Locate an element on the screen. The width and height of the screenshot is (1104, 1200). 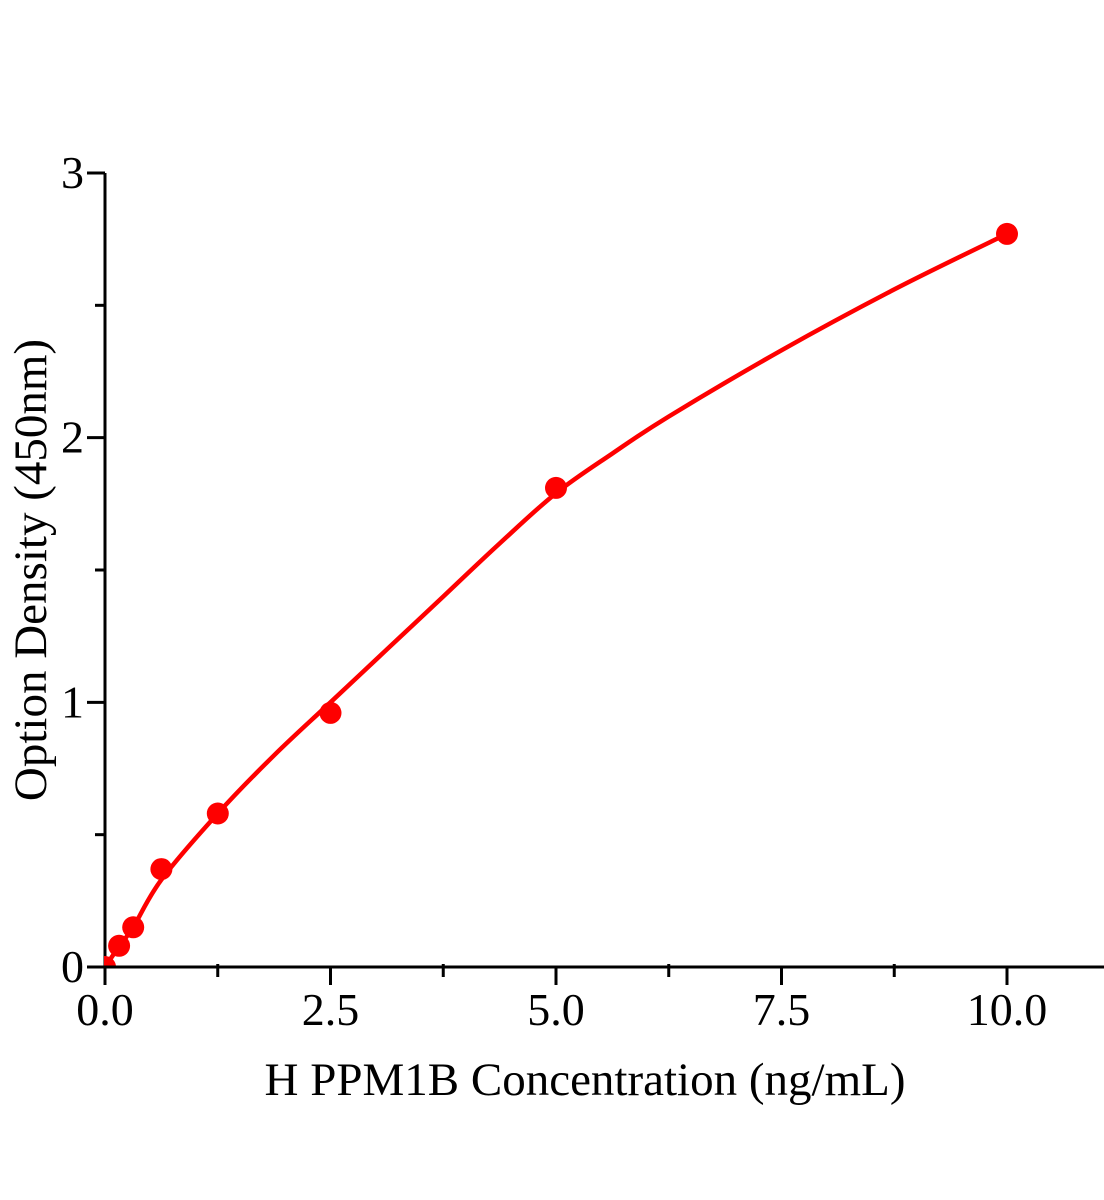
x-axis-title: H PPM1B Concentration (ng/mL) is located at coordinates (585, 1080).